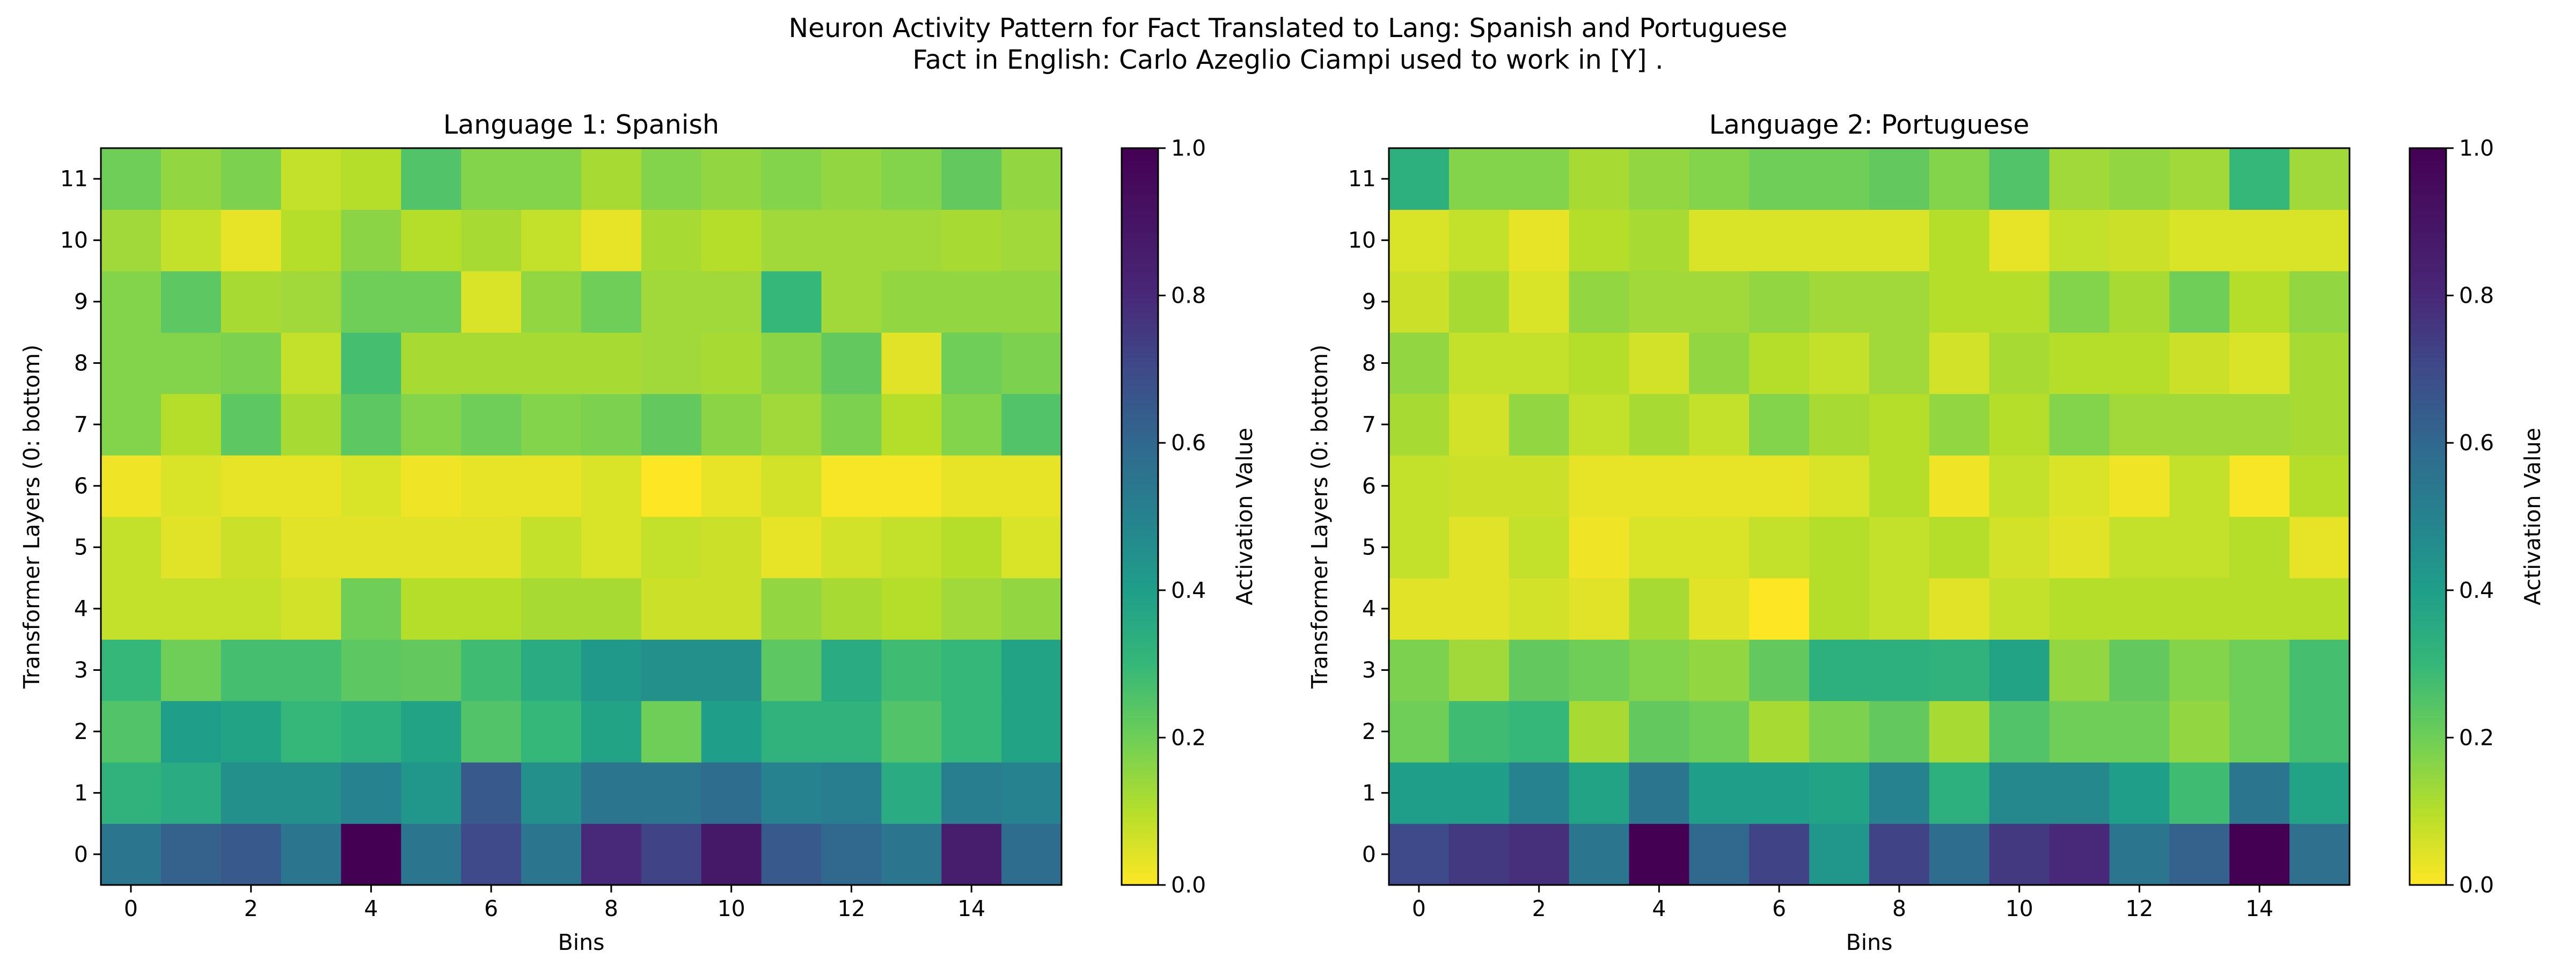  Describe the element at coordinates (1369, 486) in the screenshot. I see `y-tick-label: 6` at that location.